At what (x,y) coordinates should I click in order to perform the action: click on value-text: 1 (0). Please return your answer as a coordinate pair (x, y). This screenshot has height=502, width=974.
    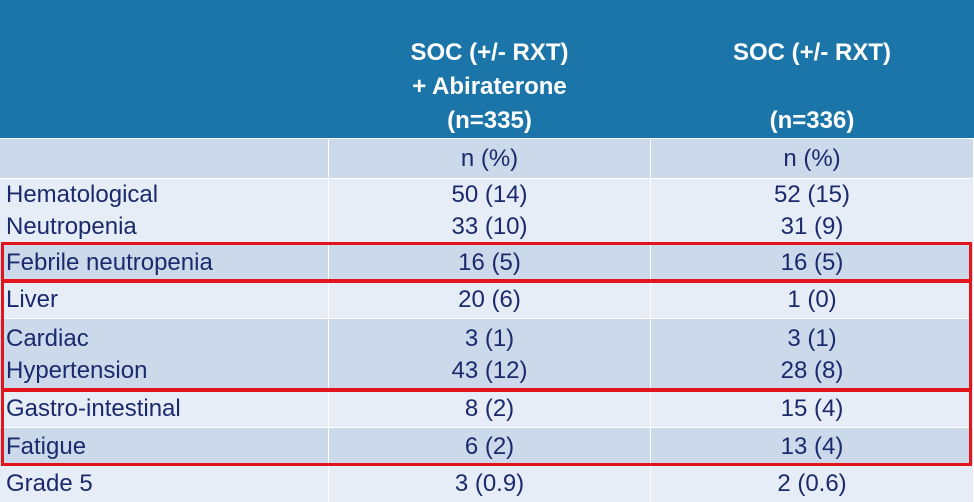
    Looking at the image, I should click on (812, 299).